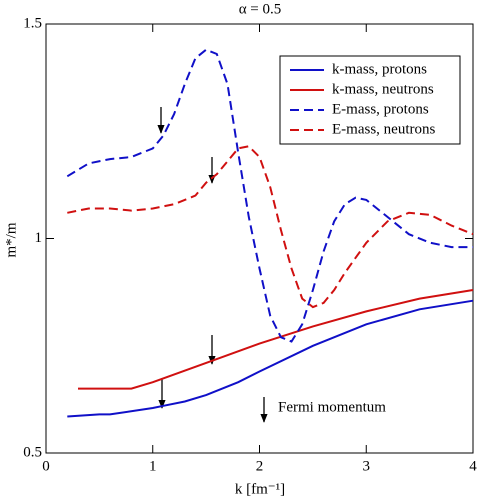 The height and width of the screenshot is (501, 480). I want to click on y-tick-label: 1, so click(39, 238).